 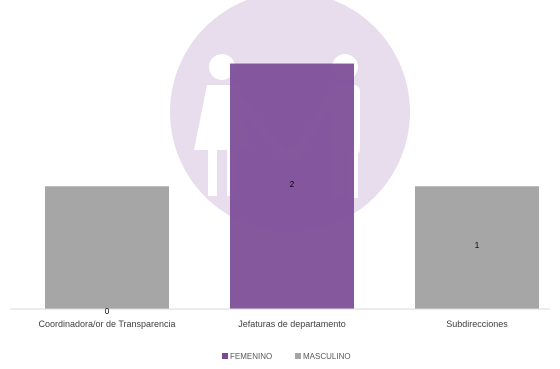 I want to click on data-label-subdirecciones: 1, so click(x=477, y=245).